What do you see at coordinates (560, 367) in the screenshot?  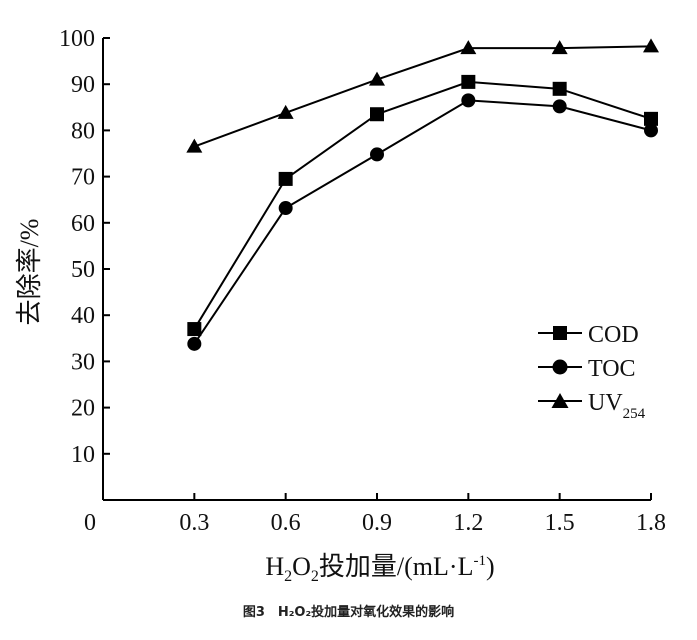 I see `legend-marker-toc` at bounding box center [560, 367].